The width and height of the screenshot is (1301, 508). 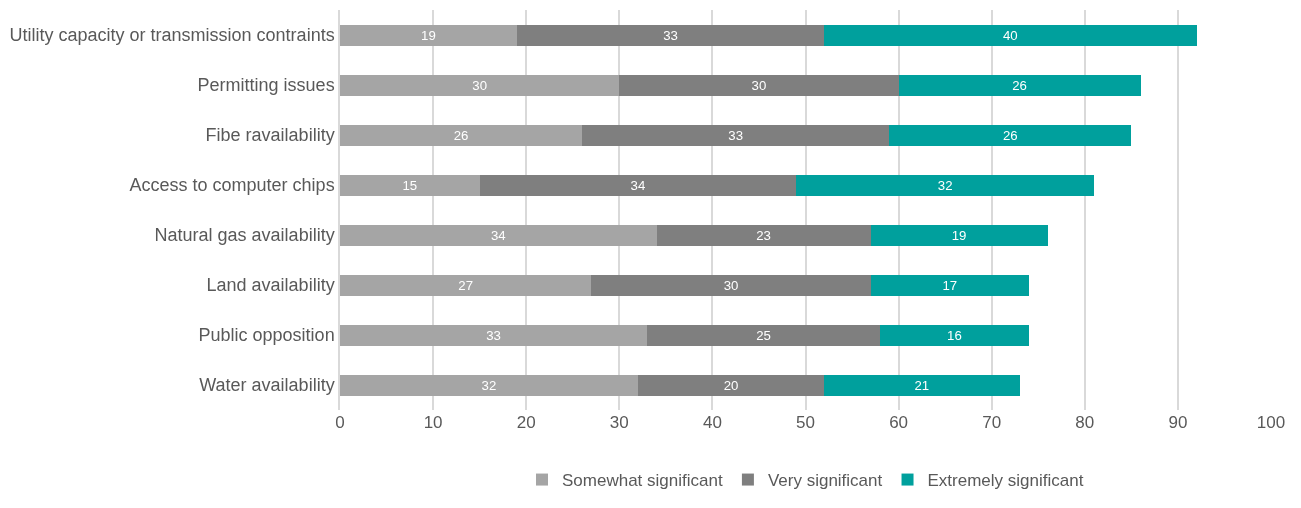 I want to click on data-label: 23, so click(x=763, y=235).